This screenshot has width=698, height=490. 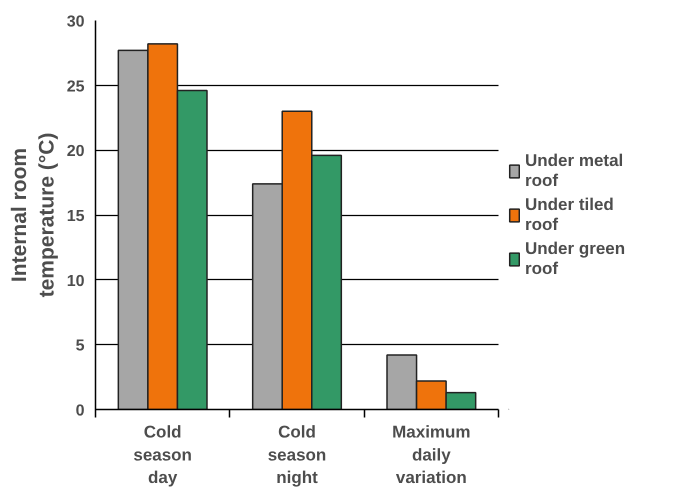 What do you see at coordinates (569, 214) in the screenshot?
I see `legend-label: Under tiled roof` at bounding box center [569, 214].